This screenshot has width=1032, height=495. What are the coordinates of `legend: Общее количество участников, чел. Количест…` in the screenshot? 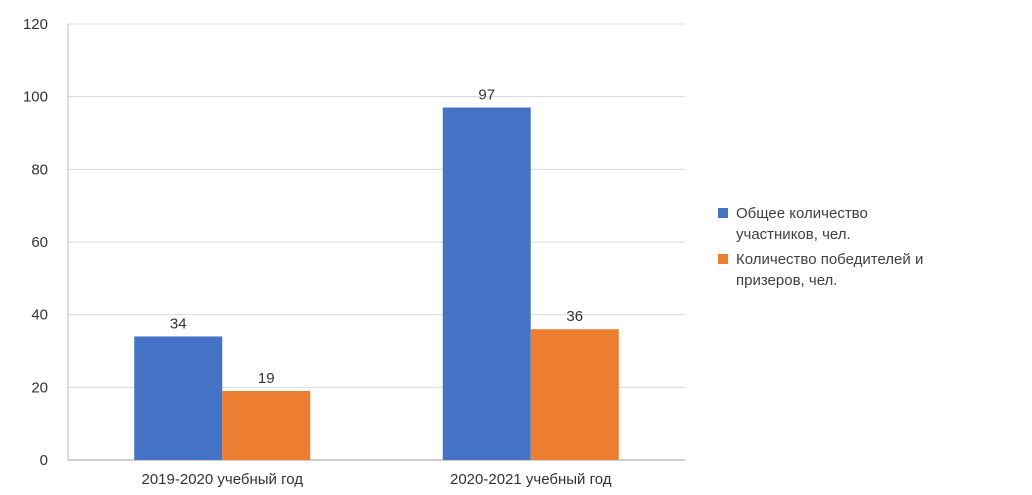 It's located at (820, 247).